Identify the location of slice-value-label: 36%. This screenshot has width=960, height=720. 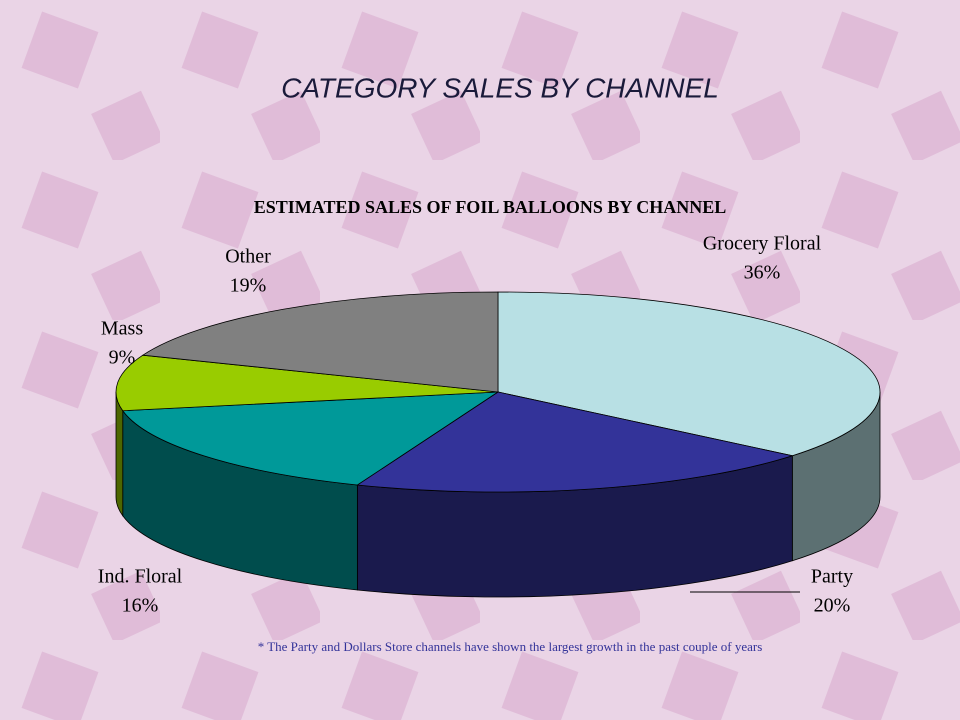
(762, 273).